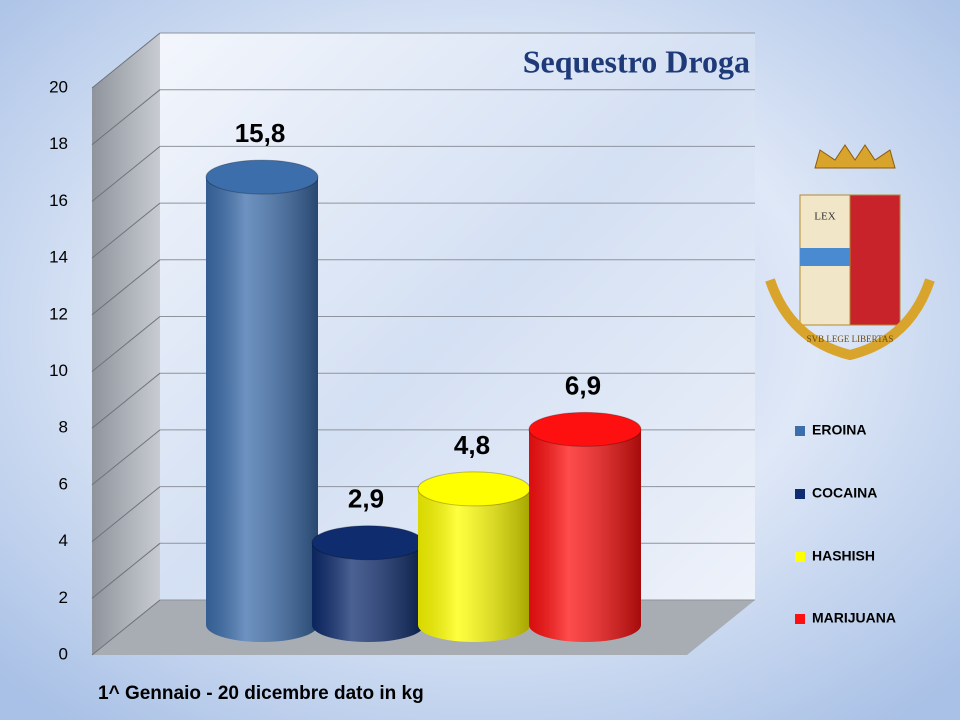  I want to click on emblem-lex: LEX, so click(824, 217).